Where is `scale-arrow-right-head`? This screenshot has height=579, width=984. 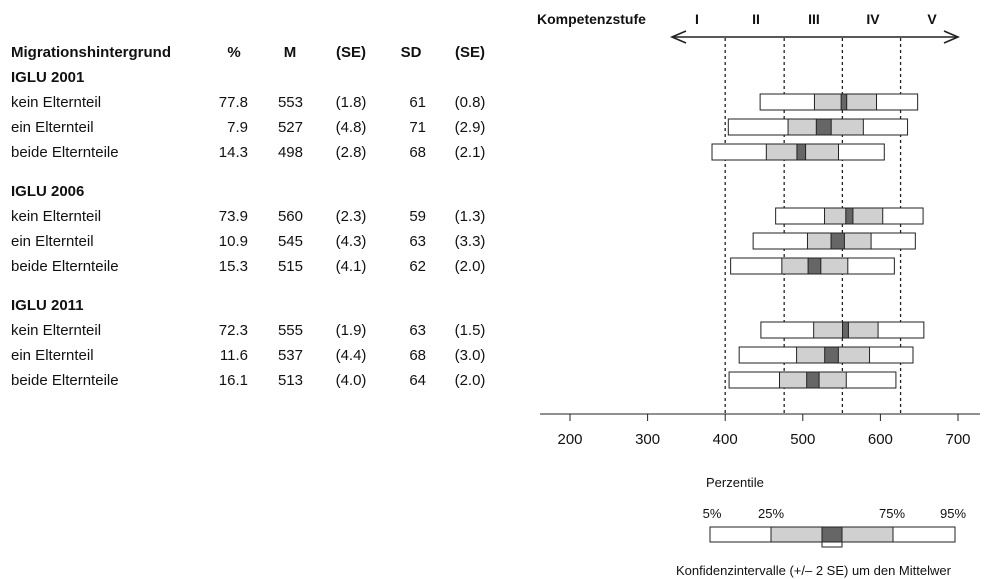 scale-arrow-right-head is located at coordinates (952, 37).